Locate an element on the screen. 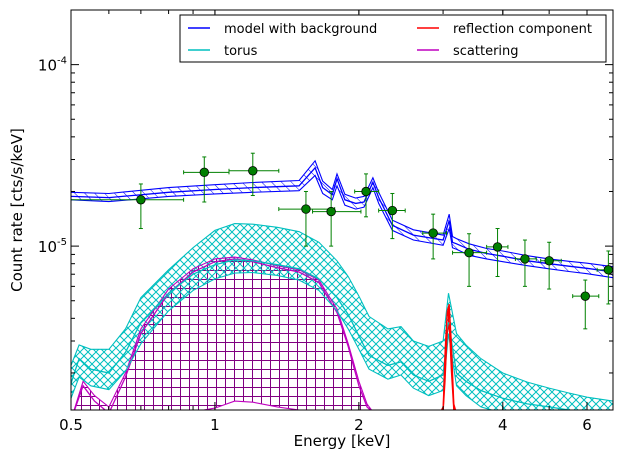 The width and height of the screenshot is (624, 459). legend-item-scattering: scattering is located at coordinates (468, 51).